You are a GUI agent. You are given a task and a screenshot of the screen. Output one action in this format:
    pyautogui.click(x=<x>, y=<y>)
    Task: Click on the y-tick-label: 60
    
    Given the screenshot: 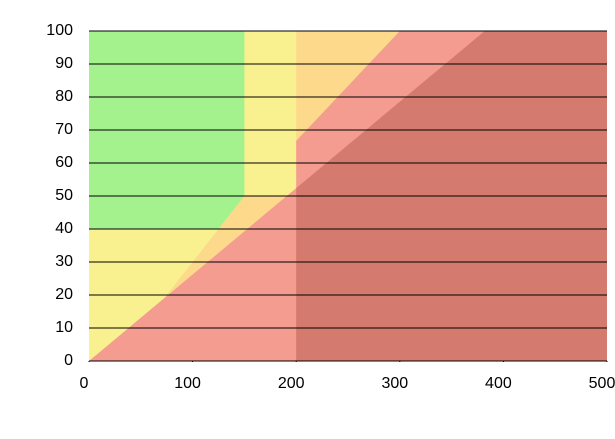 What is the action you would take?
    pyautogui.click(x=64, y=162)
    